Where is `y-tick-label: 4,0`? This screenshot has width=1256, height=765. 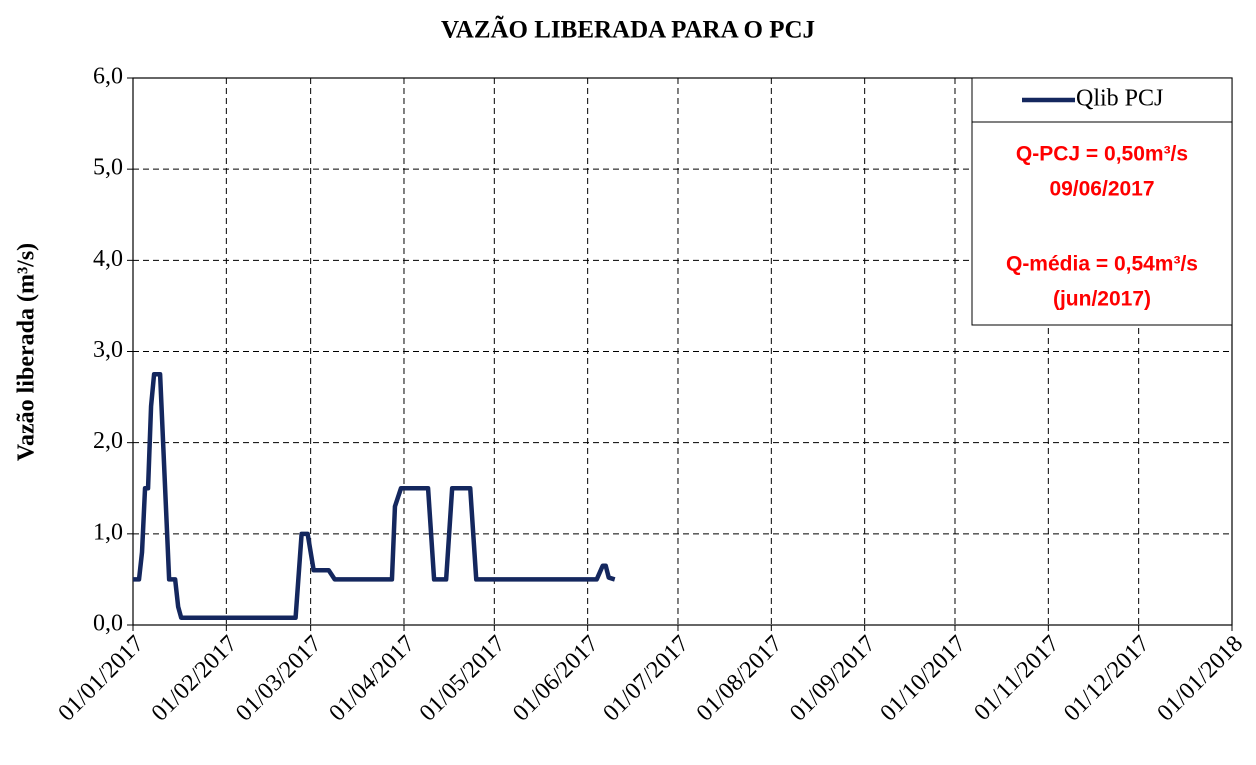
y-tick-label: 4,0 is located at coordinates (108, 259).